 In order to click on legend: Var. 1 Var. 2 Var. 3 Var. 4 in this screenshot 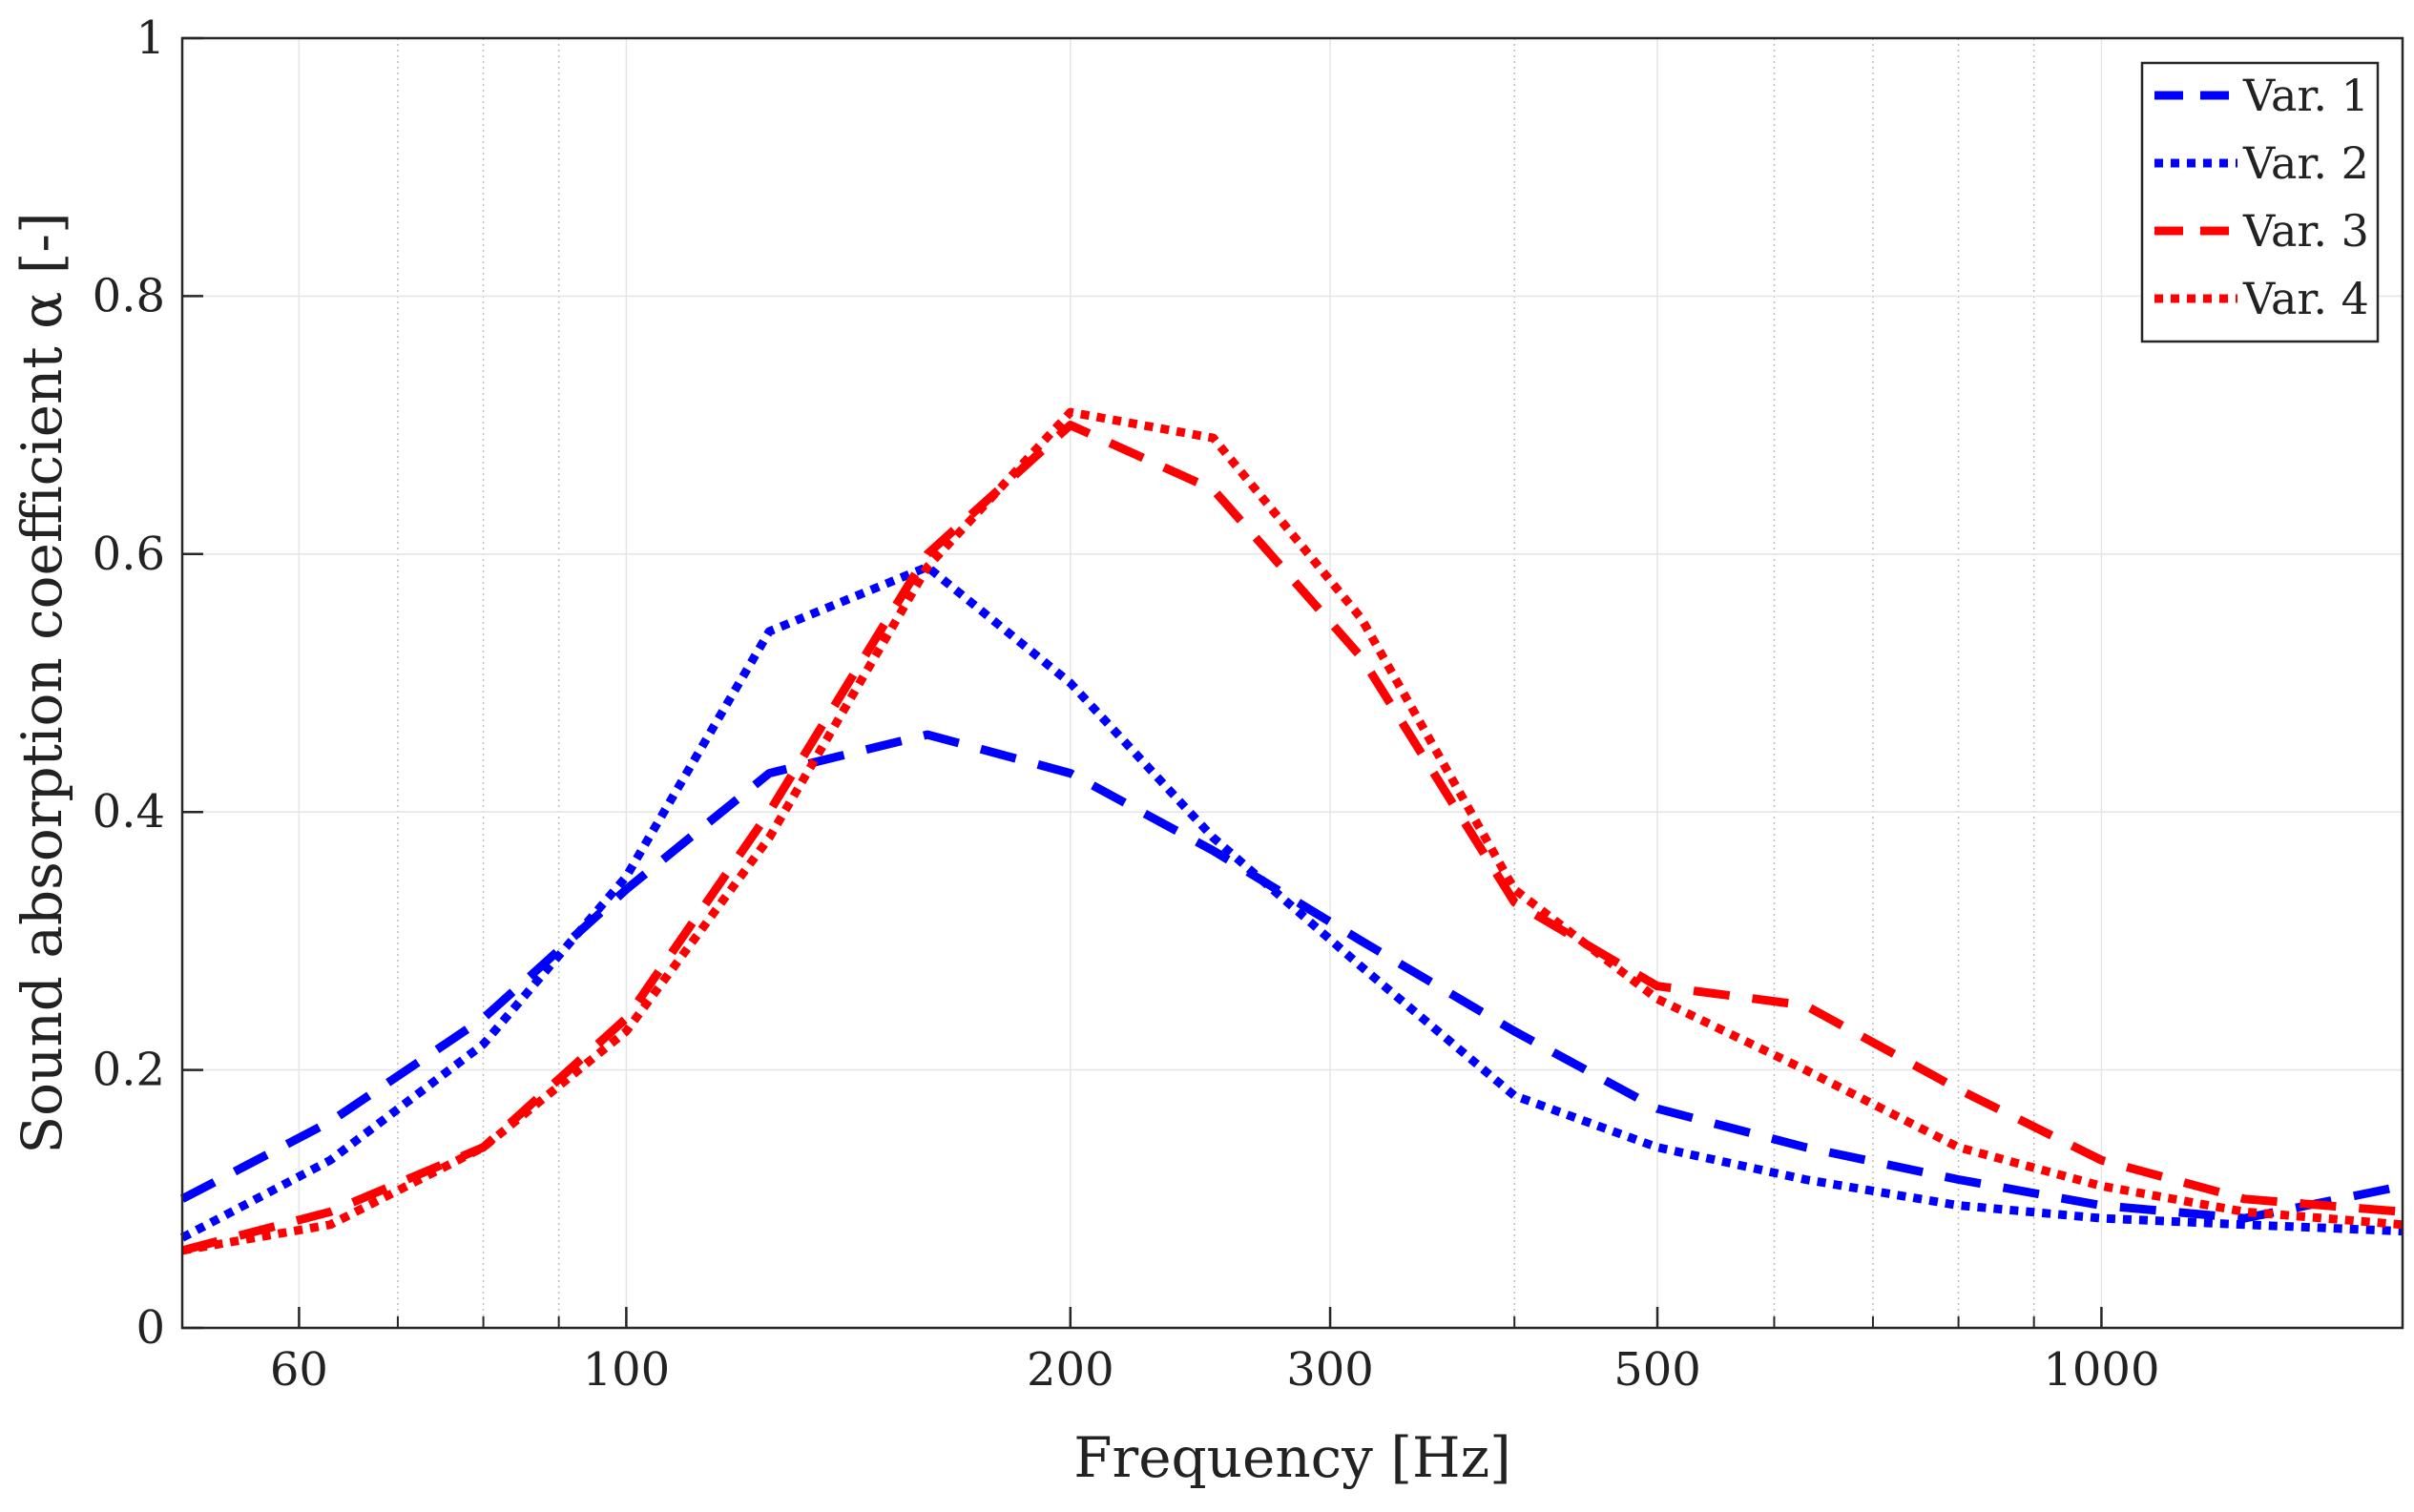, I will do `click(2260, 202)`.